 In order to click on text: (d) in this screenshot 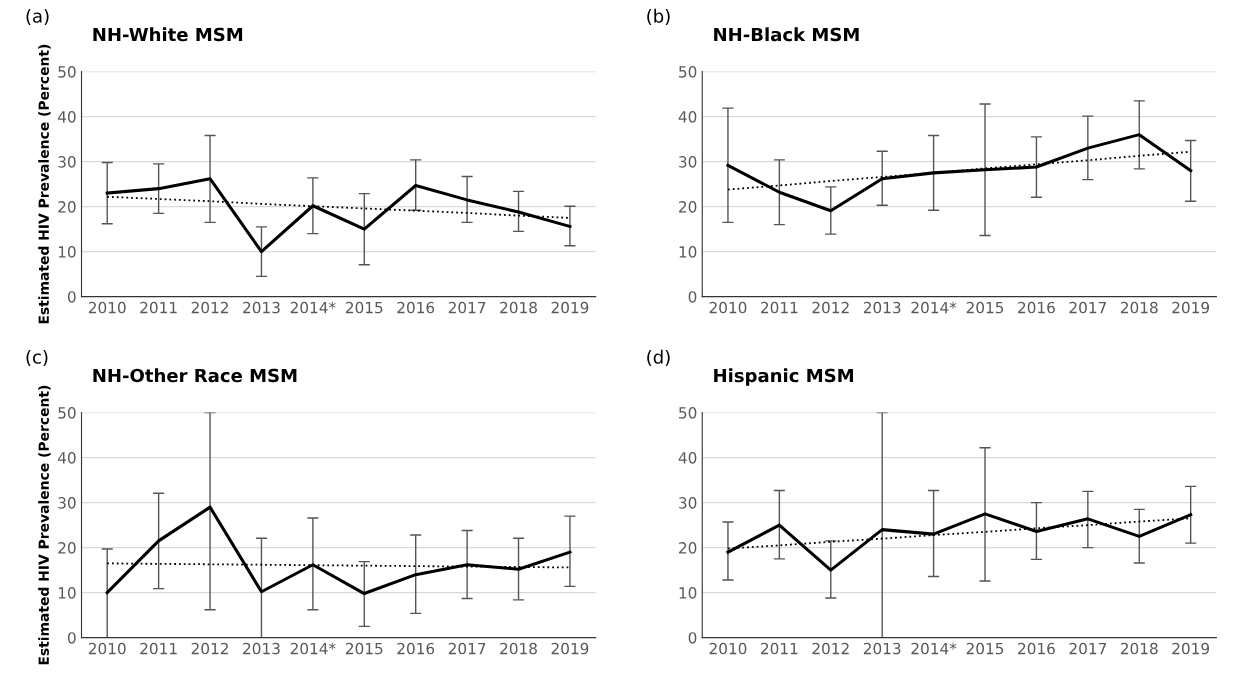, I will do `click(658, 357)`.